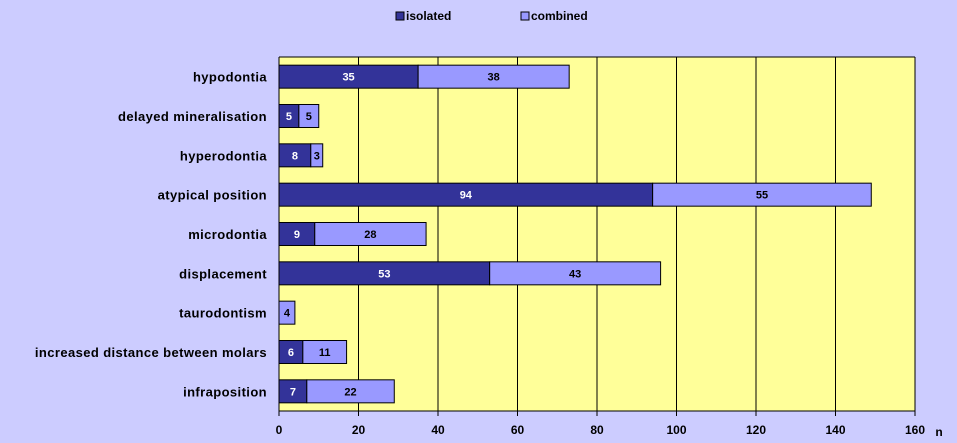  I want to click on category-label: delayed mineralisation, so click(192, 116).